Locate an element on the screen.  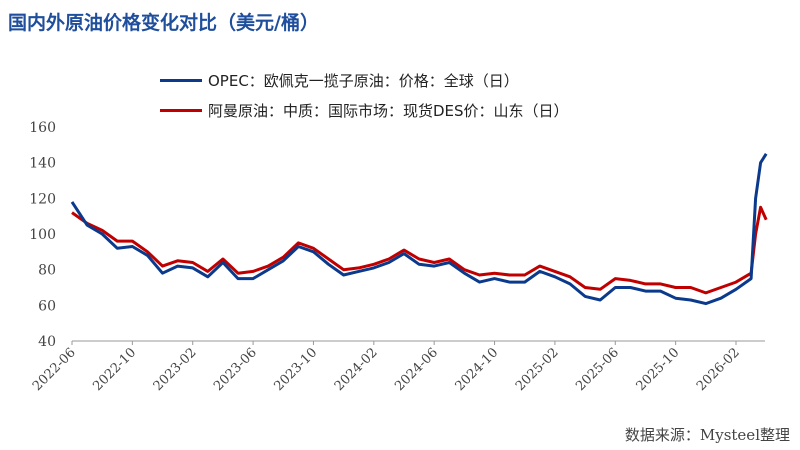
legend-item-oman: 阿曼原油：中质：国际市场：现货DES价：山东（日） is located at coordinates (364, 110).